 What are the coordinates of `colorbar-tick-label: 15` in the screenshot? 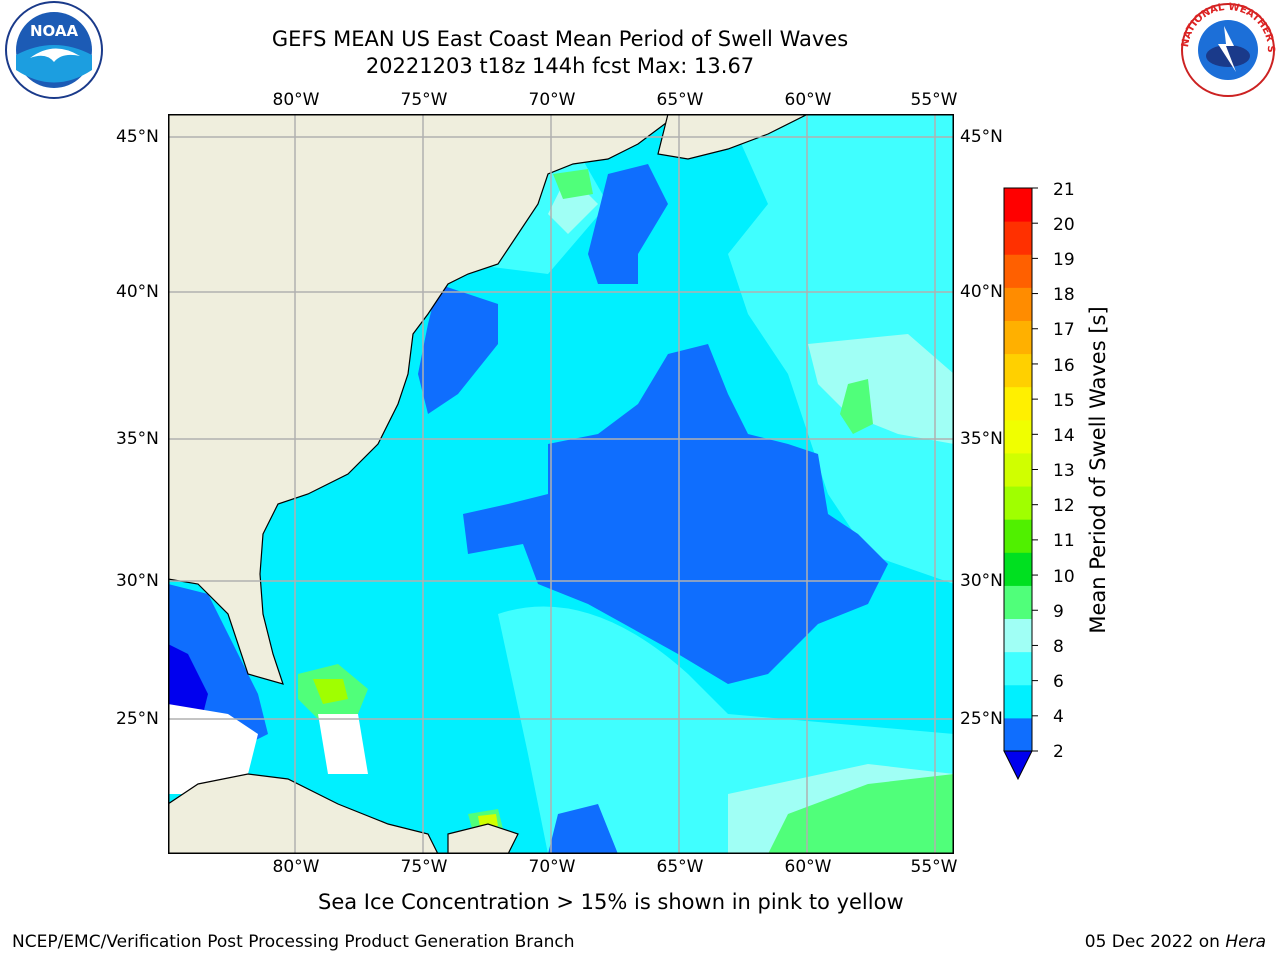 It's located at (1064, 401).